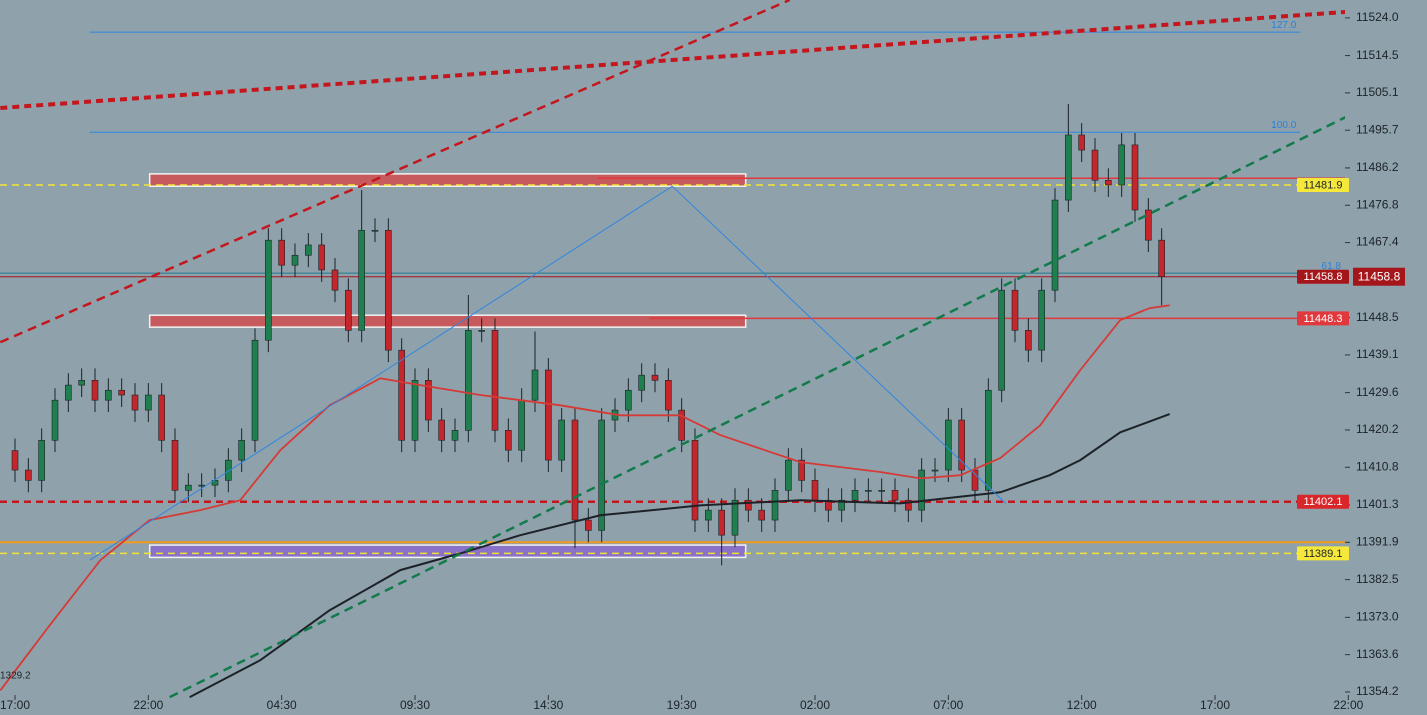 This screenshot has width=1427, height=715. I want to click on y-tick-label: 11373.0, so click(1377, 617).